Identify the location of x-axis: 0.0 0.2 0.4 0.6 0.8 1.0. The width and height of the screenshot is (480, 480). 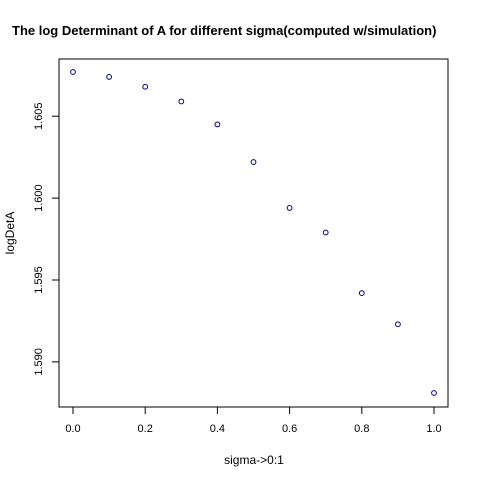
(253, 420).